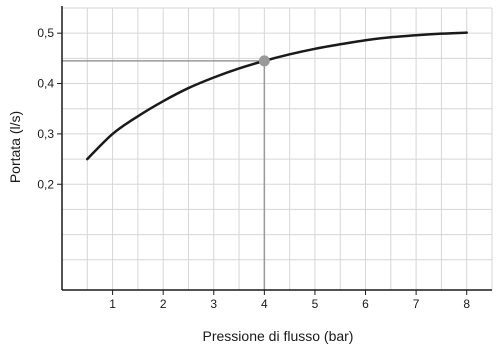 The width and height of the screenshot is (496, 346). I want to click on y-tick-label: 0,2, so click(45, 184).